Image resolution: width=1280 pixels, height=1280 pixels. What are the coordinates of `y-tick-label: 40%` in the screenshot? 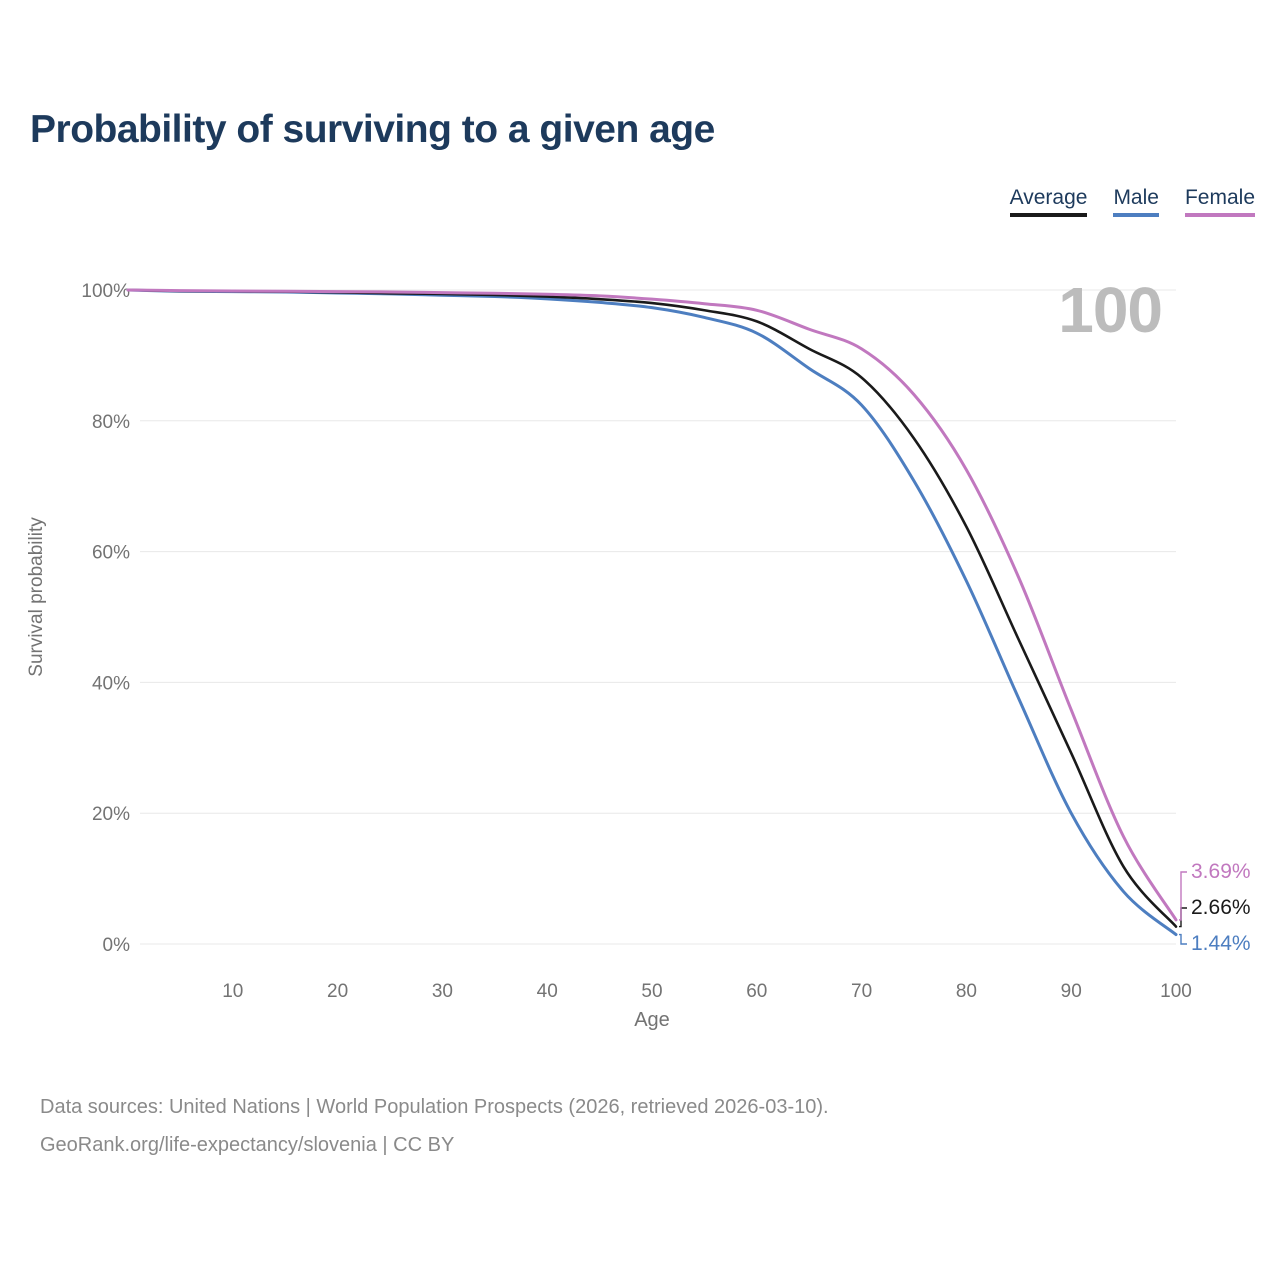 It's located at (111, 683).